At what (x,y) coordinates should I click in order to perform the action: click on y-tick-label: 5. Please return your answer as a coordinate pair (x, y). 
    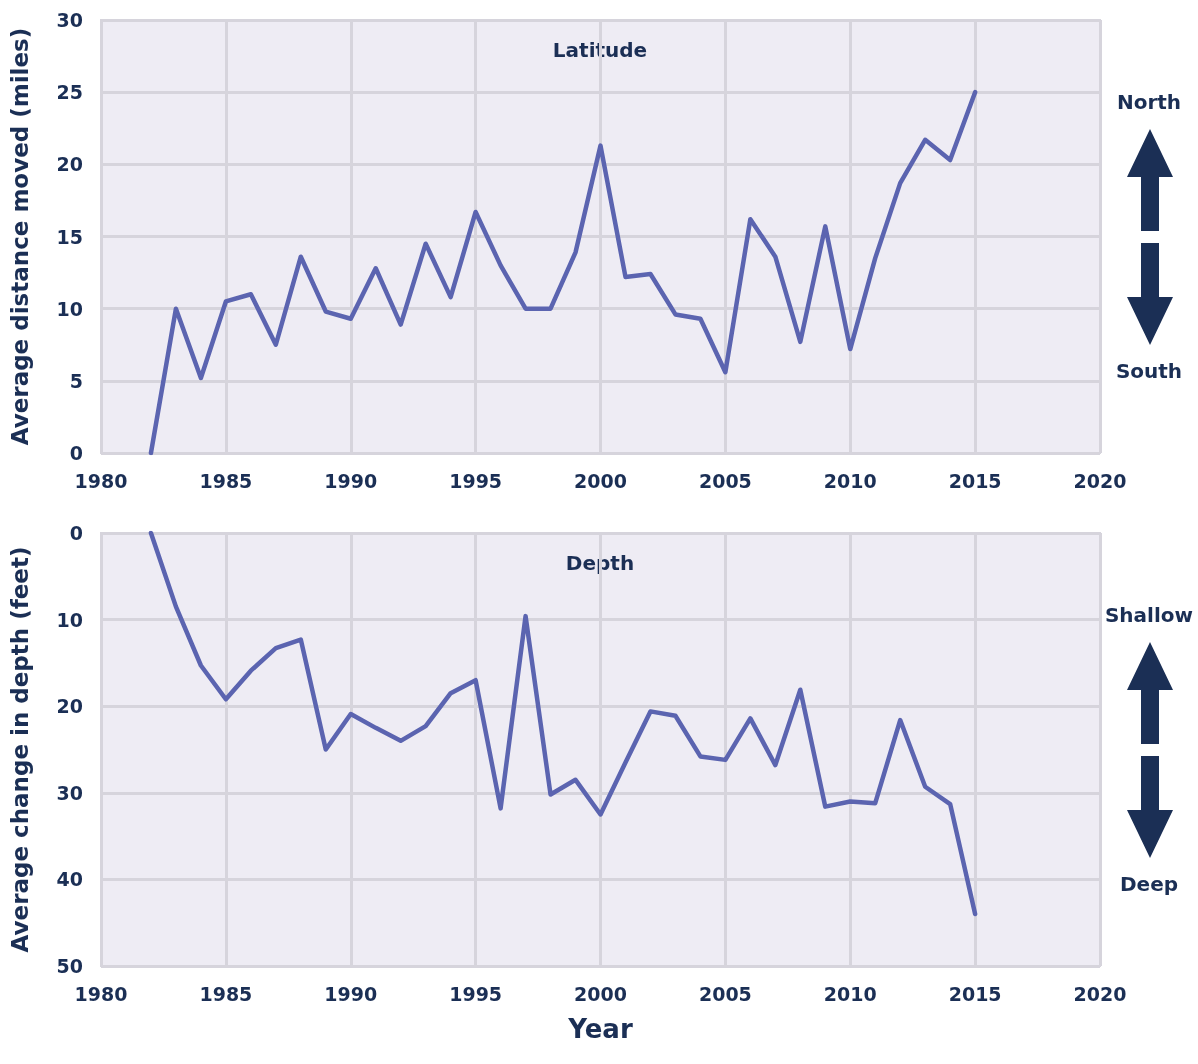
    Looking at the image, I should click on (76, 380).